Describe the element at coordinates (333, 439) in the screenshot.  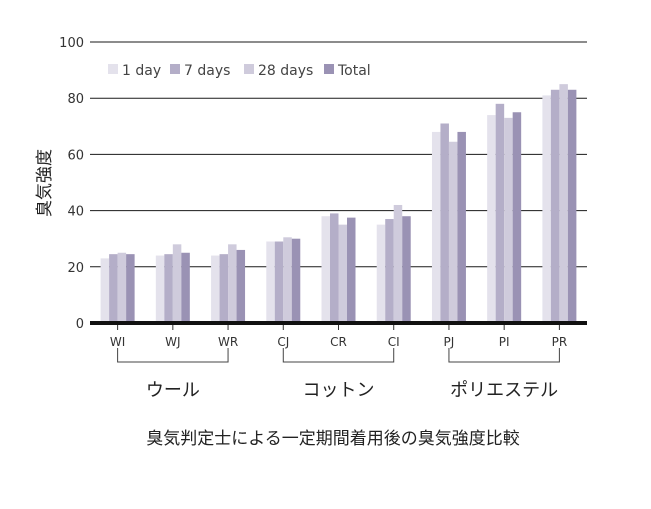
I see `chart-caption: 臭気判定士による一定期間着用後の臭気強度比較` at that location.